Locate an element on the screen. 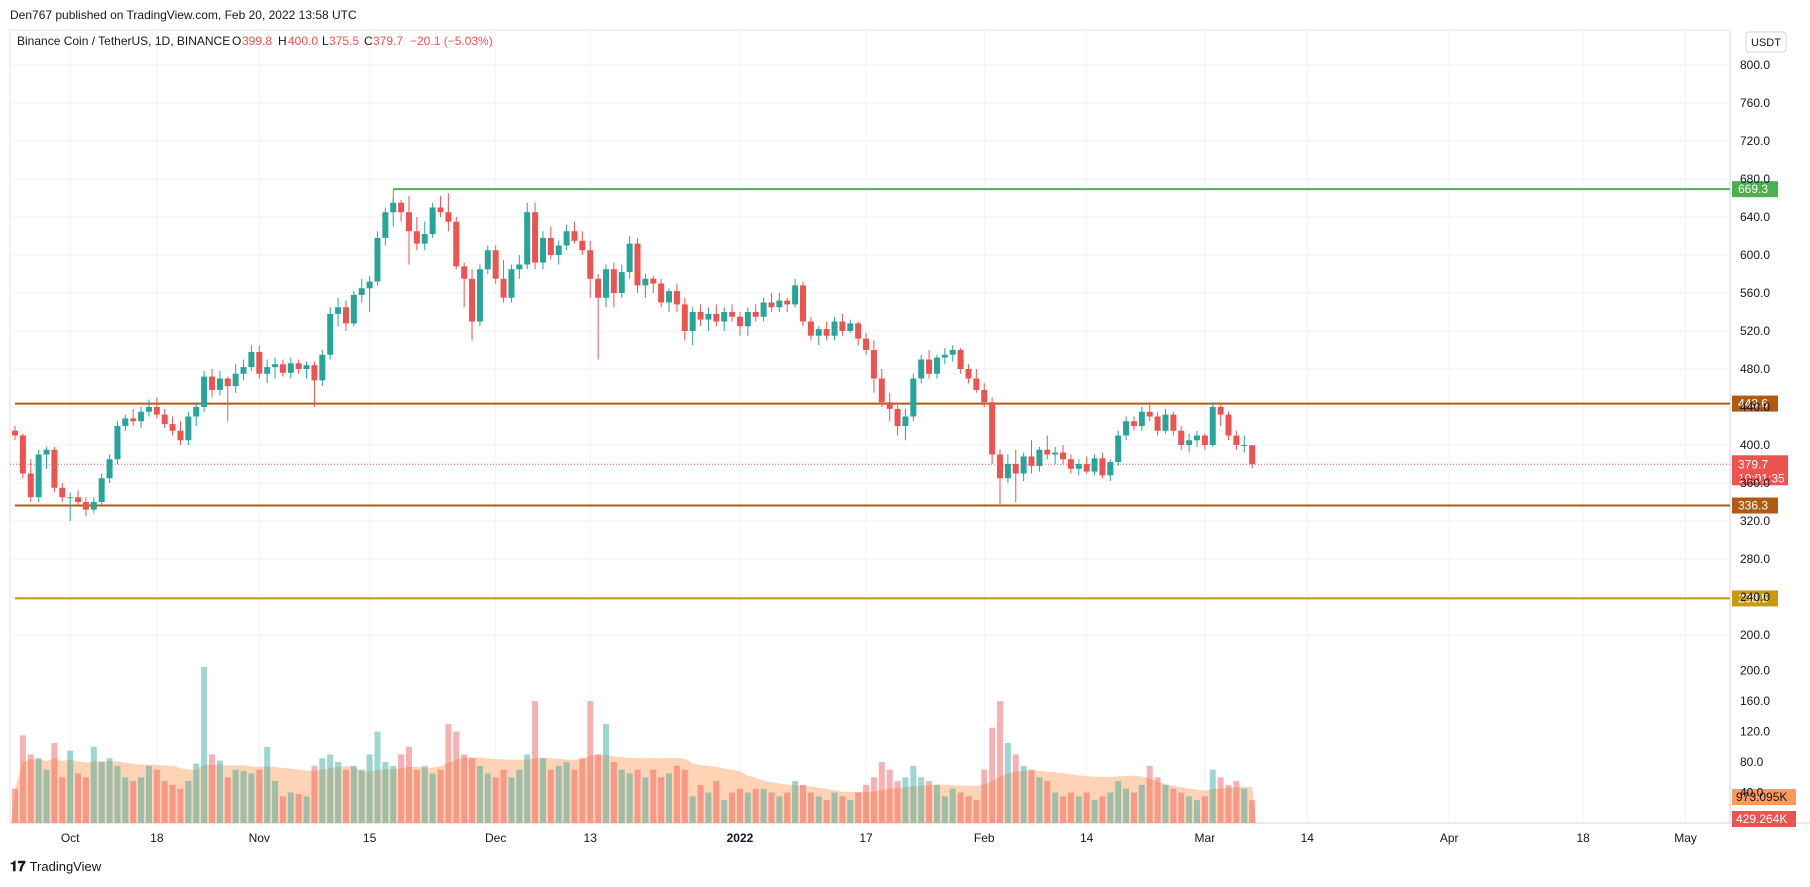 This screenshot has height=887, width=1810. volume-ma-label: 973.095K is located at coordinates (1761, 797).